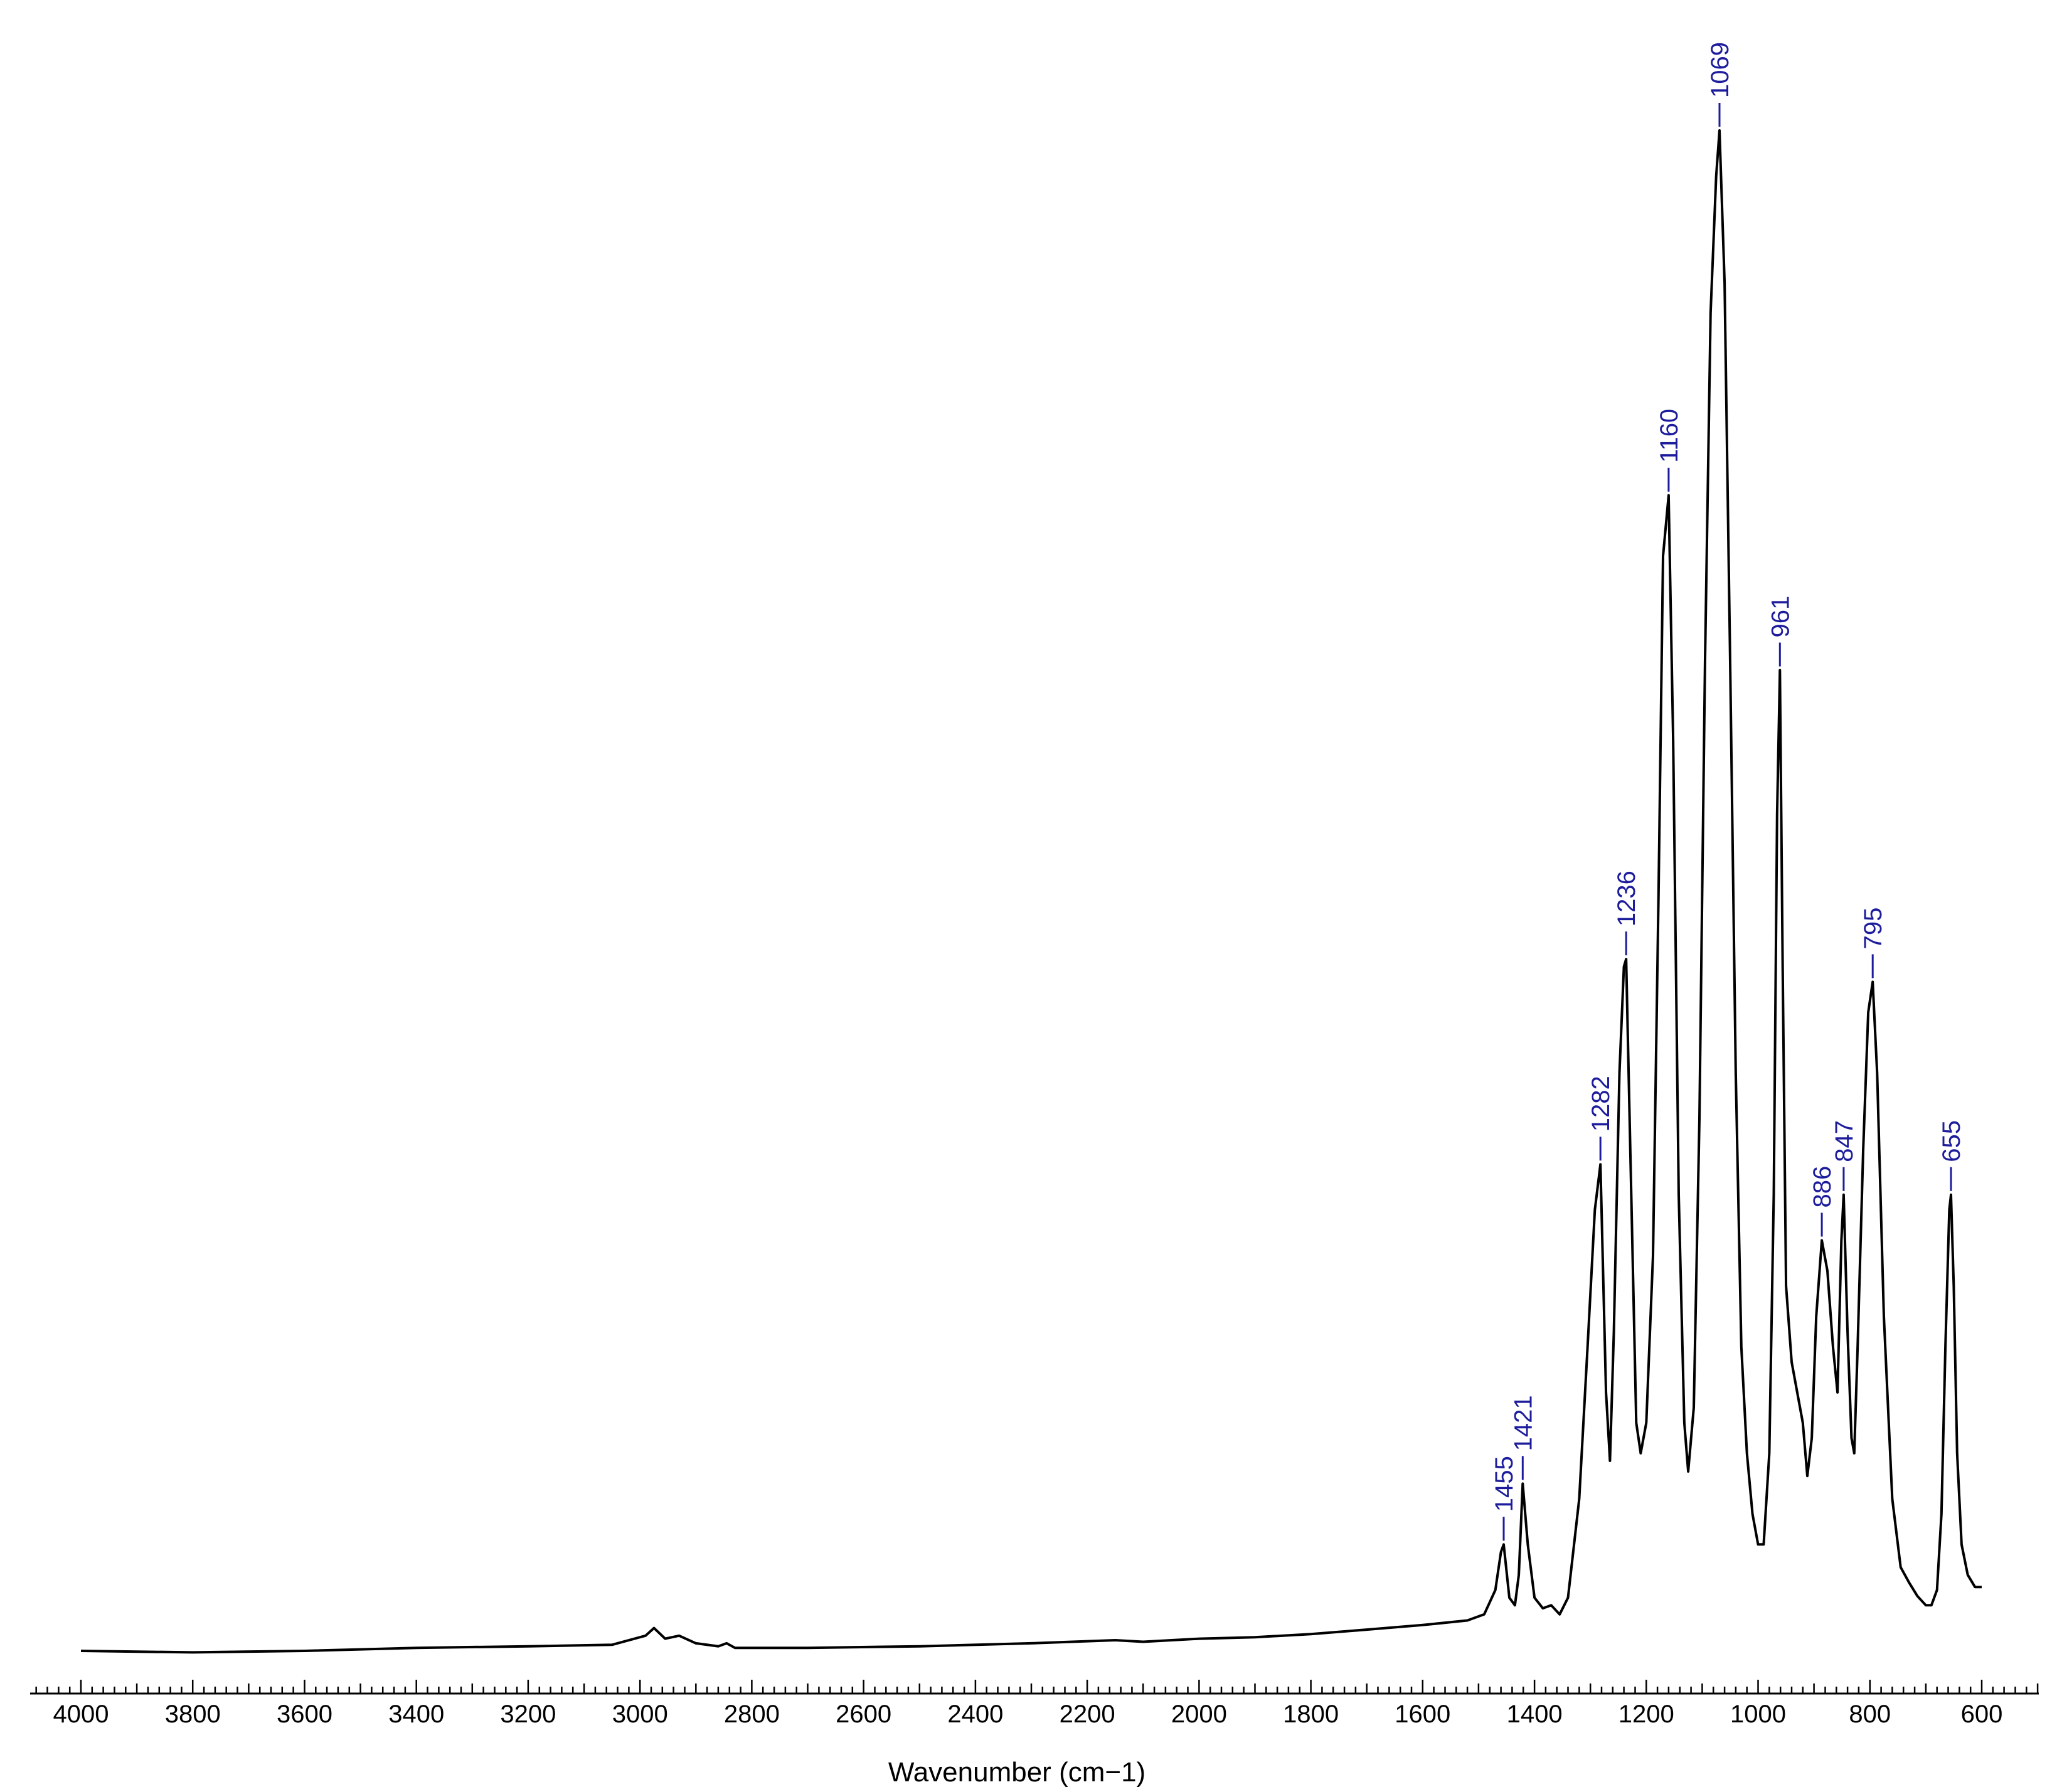 This screenshot has width=2057, height=1792. I want to click on x-tick-label: 3800, so click(193, 1714).